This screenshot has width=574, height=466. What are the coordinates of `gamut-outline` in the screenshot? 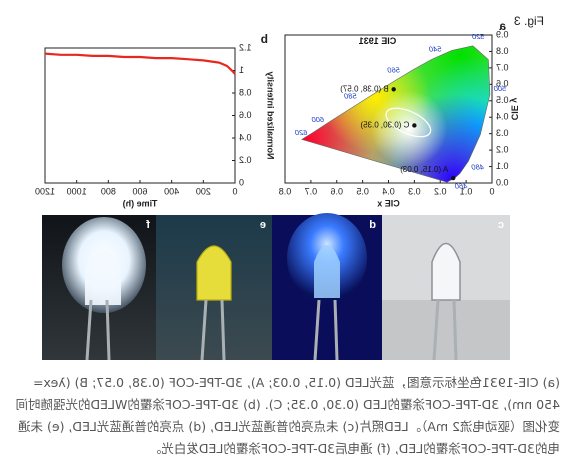 It's located at (396, 114).